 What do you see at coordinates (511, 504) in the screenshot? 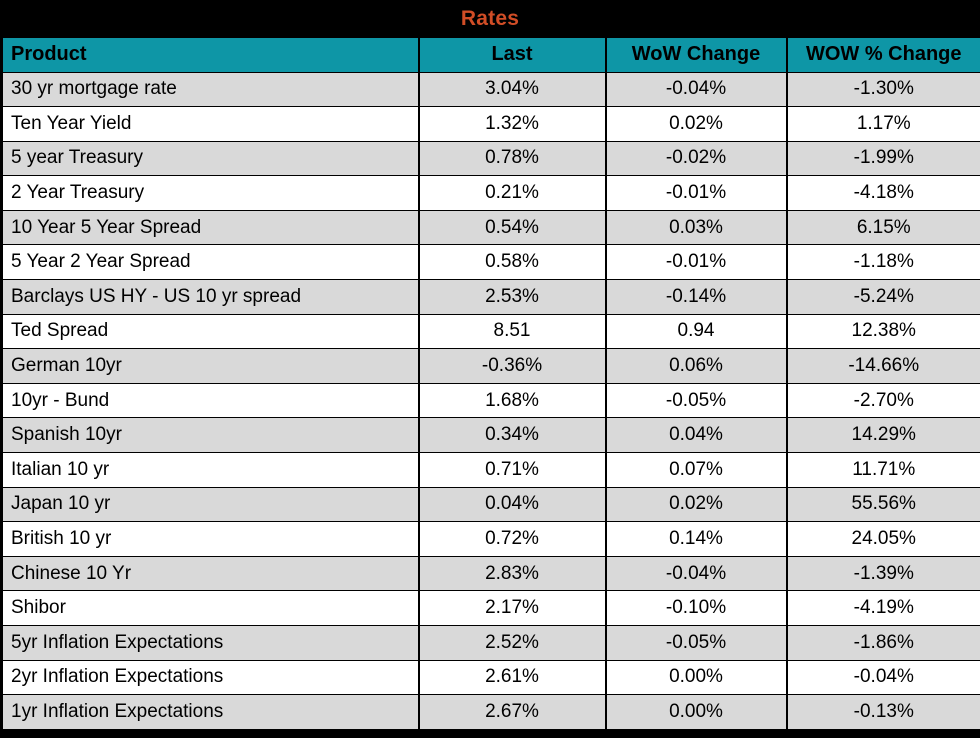
I see `last-cell: 0.04%` at bounding box center [511, 504].